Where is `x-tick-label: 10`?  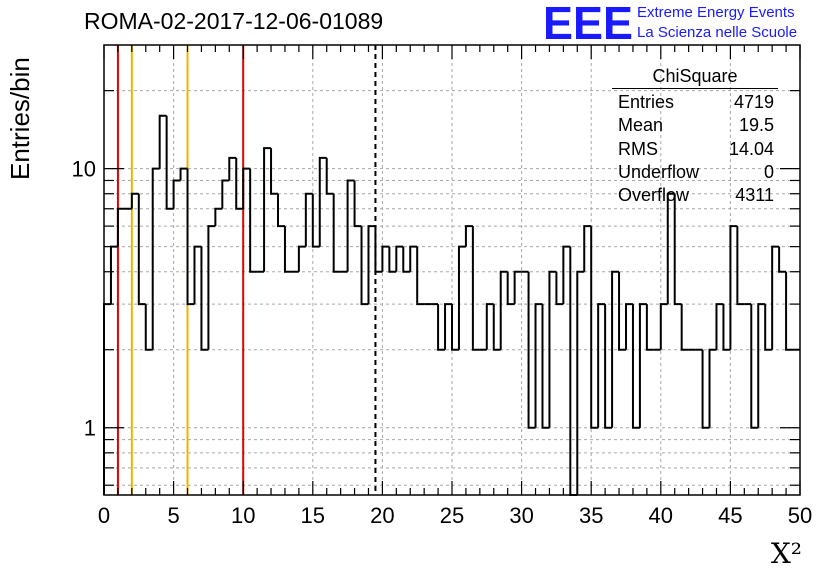
x-tick-label: 10 is located at coordinates (243, 515).